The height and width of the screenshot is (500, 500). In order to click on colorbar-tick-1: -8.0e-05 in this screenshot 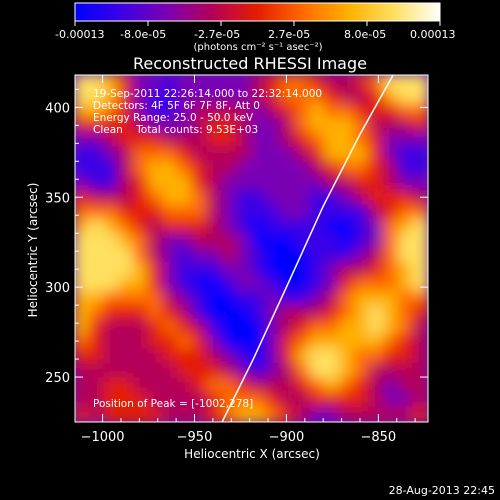, I will do `click(143, 34)`.